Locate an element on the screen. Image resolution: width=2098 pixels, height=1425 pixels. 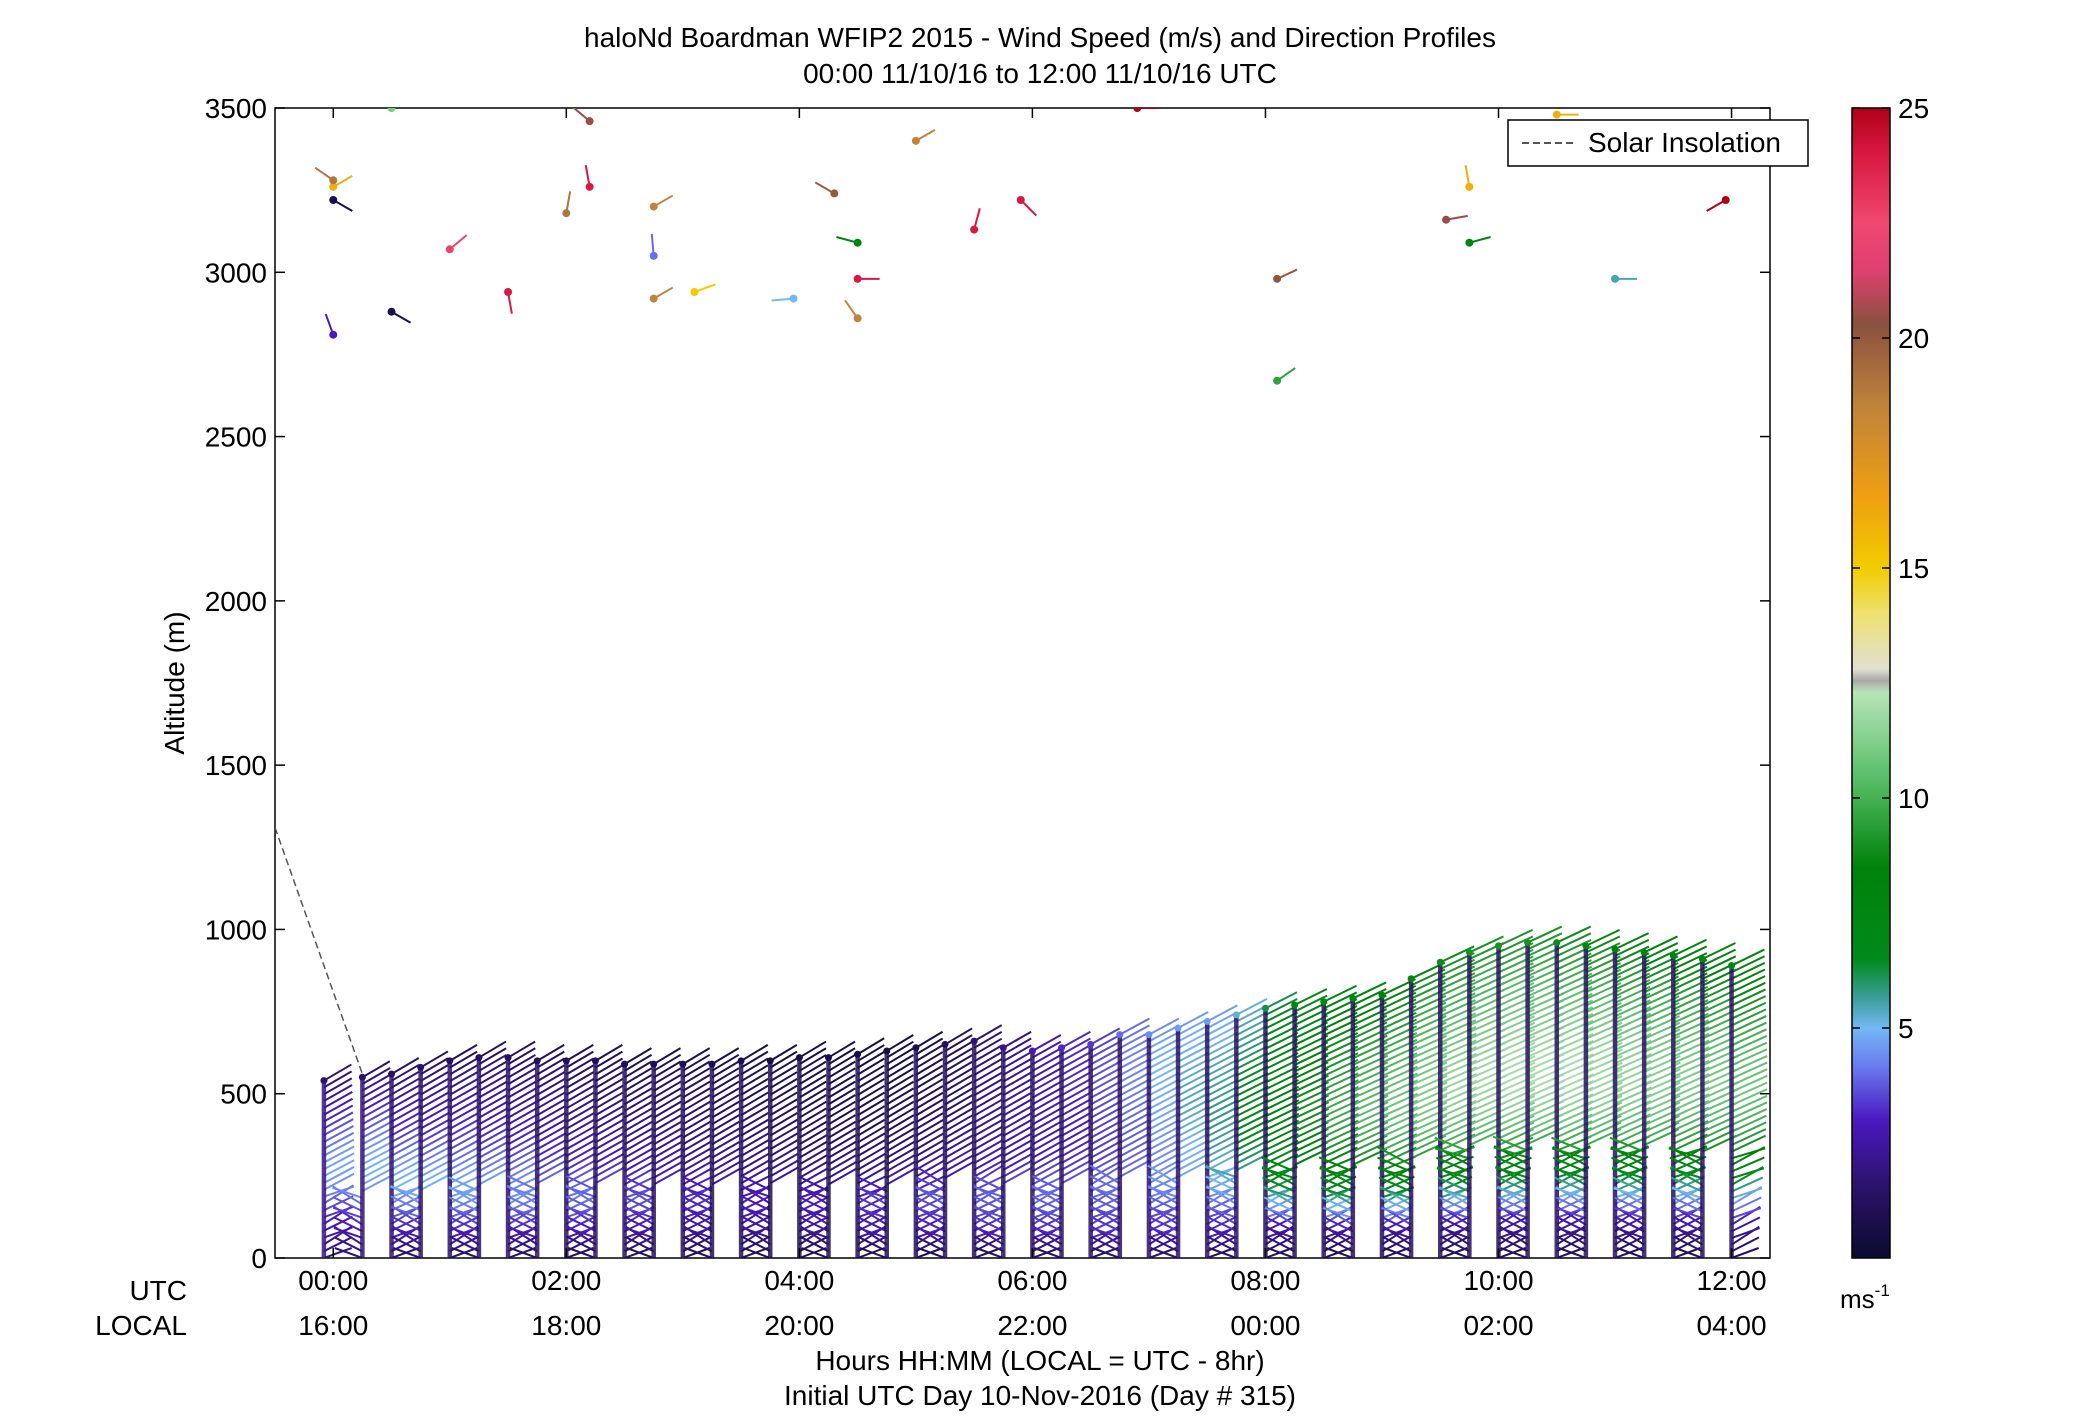
x-tick-label-utc: 12:00 is located at coordinates (1732, 1280).